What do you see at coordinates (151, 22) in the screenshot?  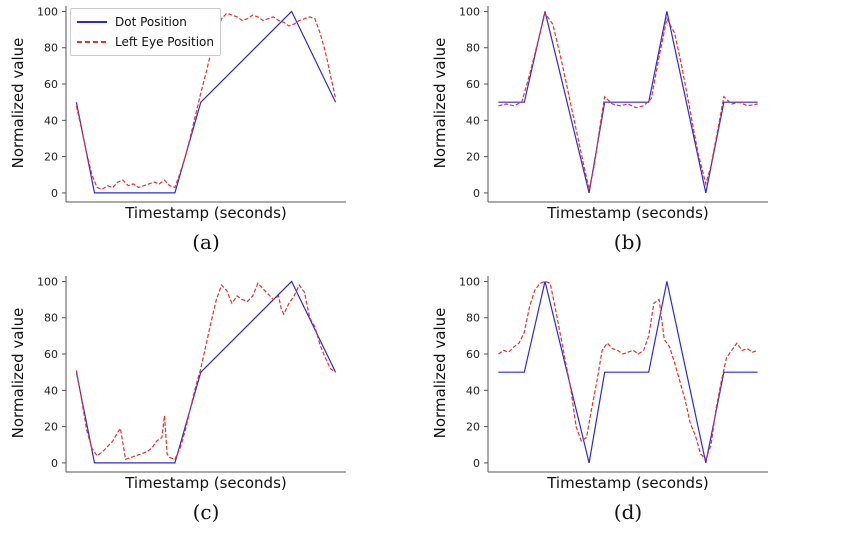 I see `legend-label-dot: Dot Position` at bounding box center [151, 22].